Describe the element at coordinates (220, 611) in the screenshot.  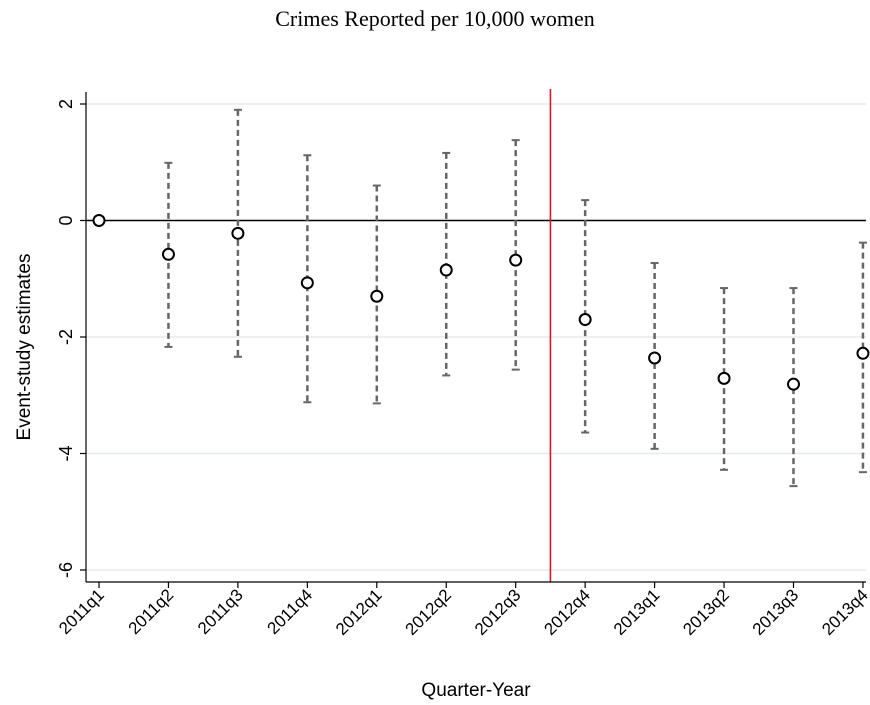
I see `x-tick-label: 2011q3` at that location.